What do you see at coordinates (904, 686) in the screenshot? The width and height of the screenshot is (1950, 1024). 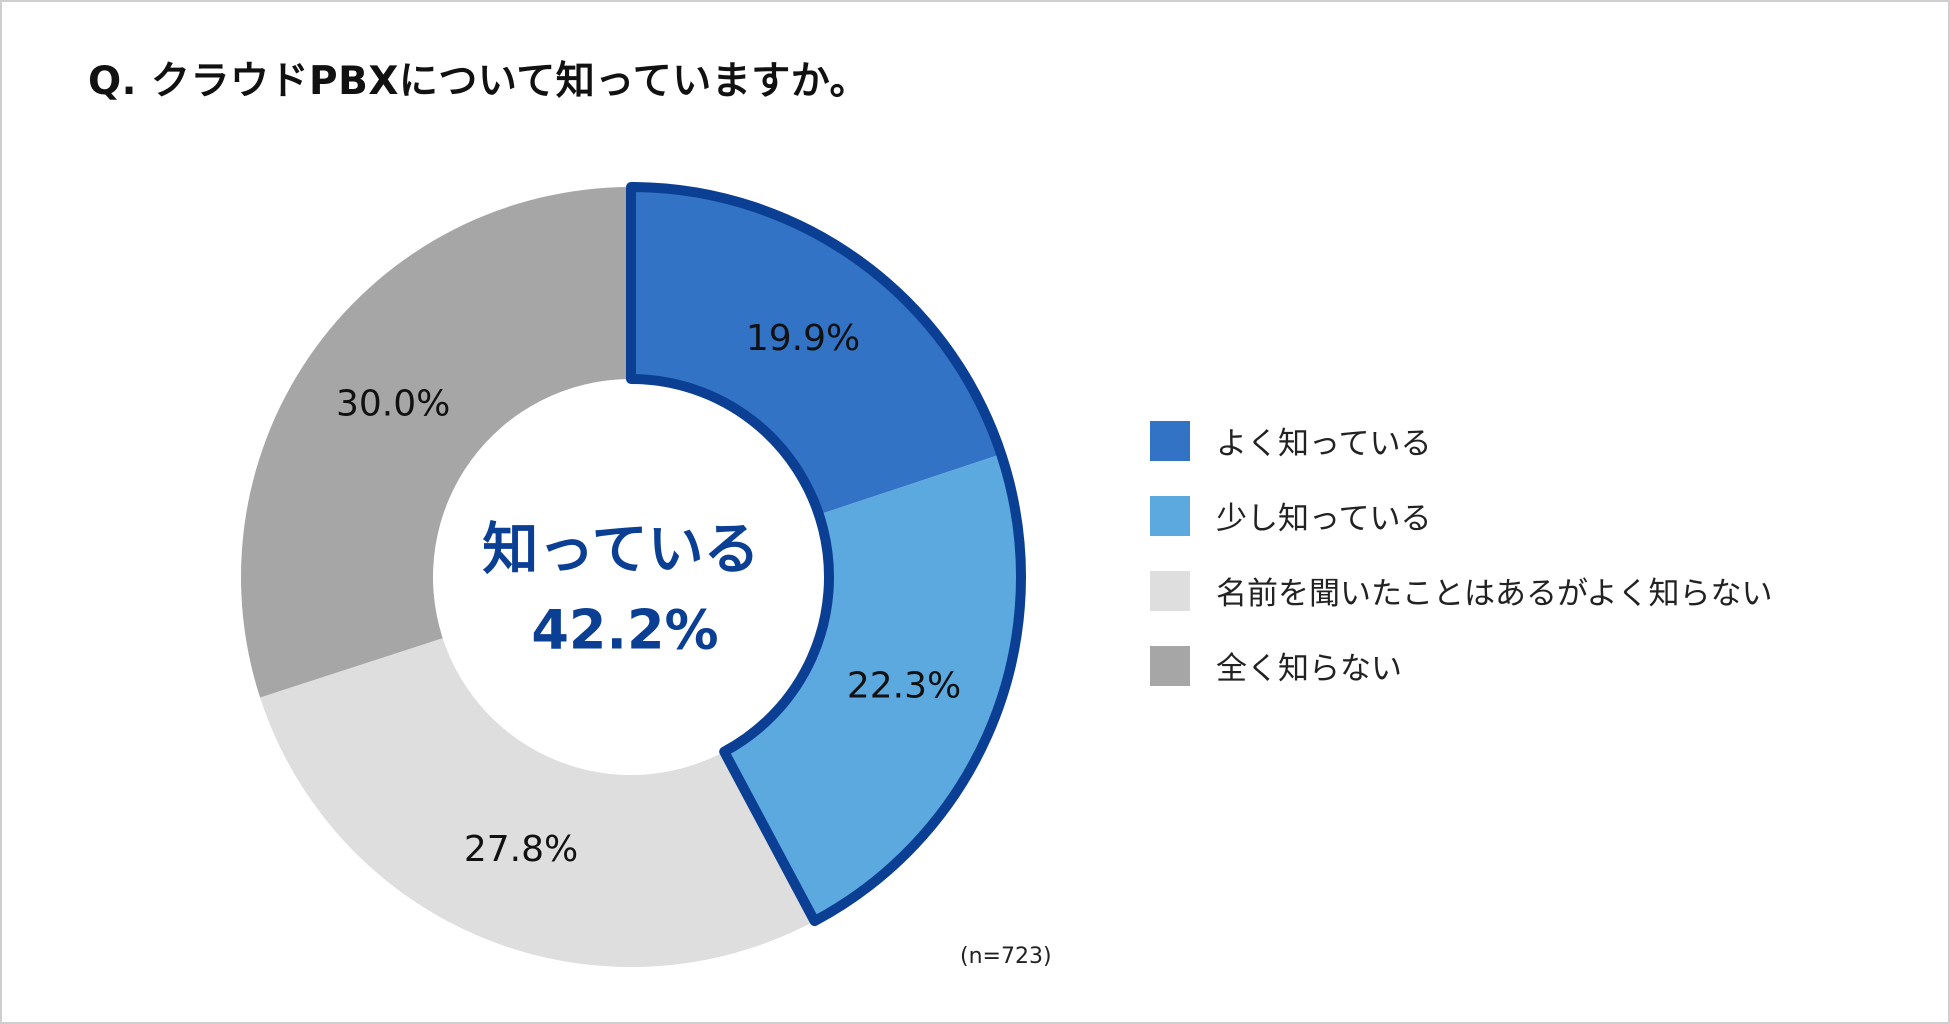 I see `slice-value-label-1: 22.3%` at bounding box center [904, 686].